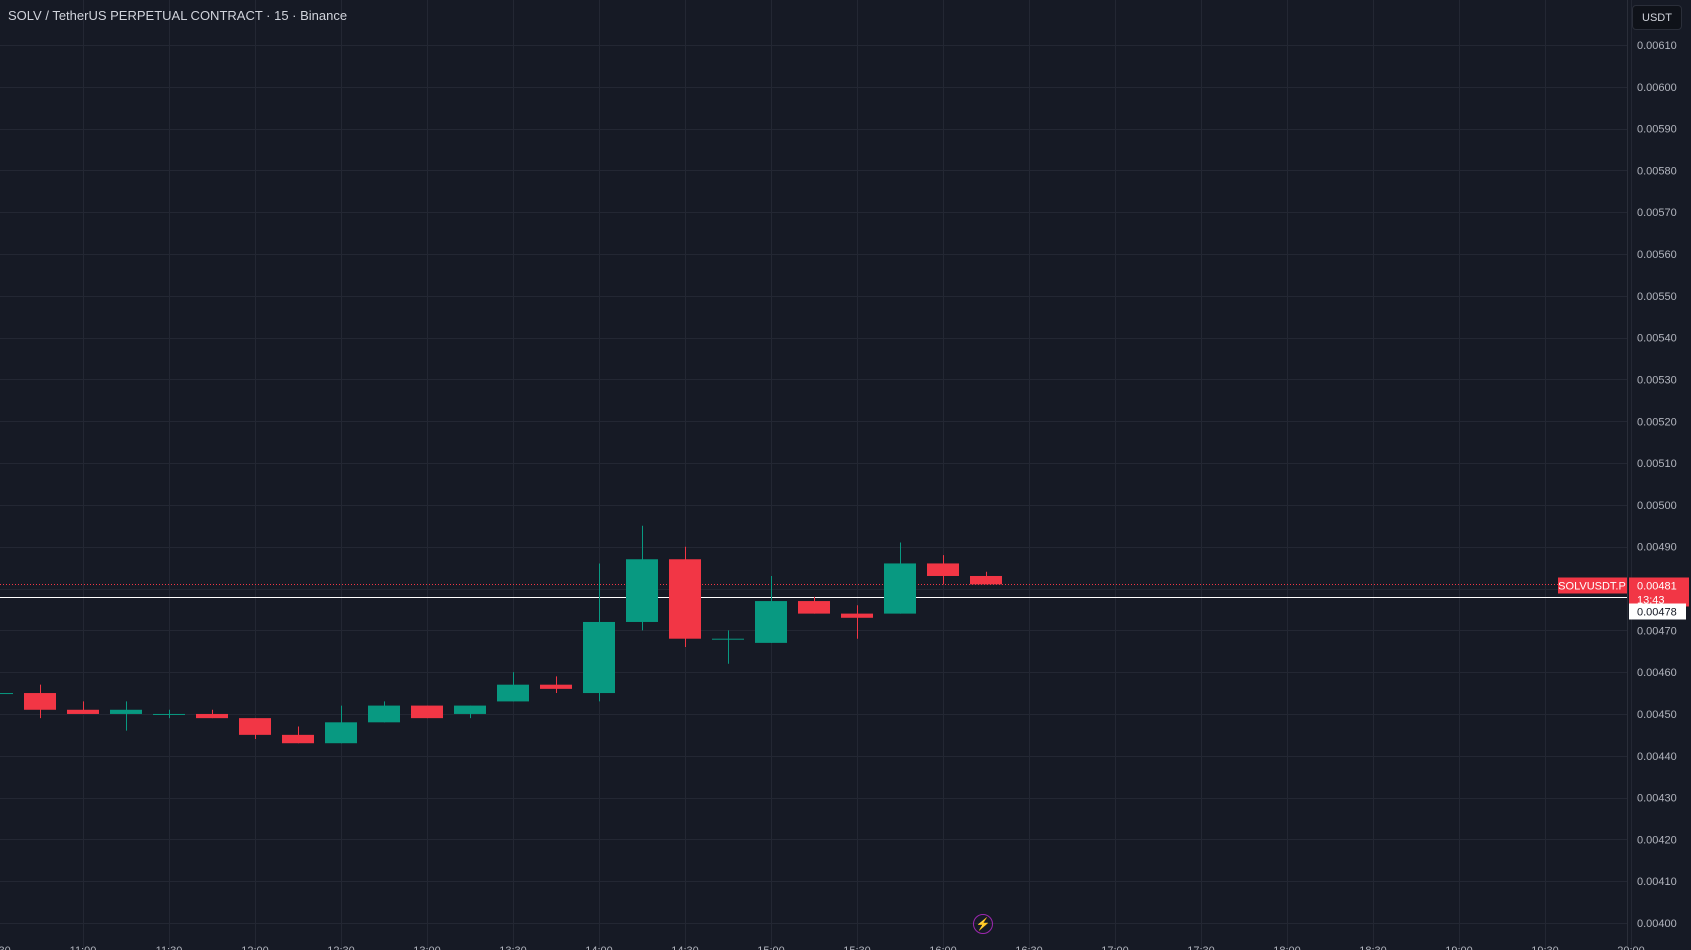 Image resolution: width=1691 pixels, height=950 pixels. I want to click on y-tick-label: 0.00520, so click(1657, 422).